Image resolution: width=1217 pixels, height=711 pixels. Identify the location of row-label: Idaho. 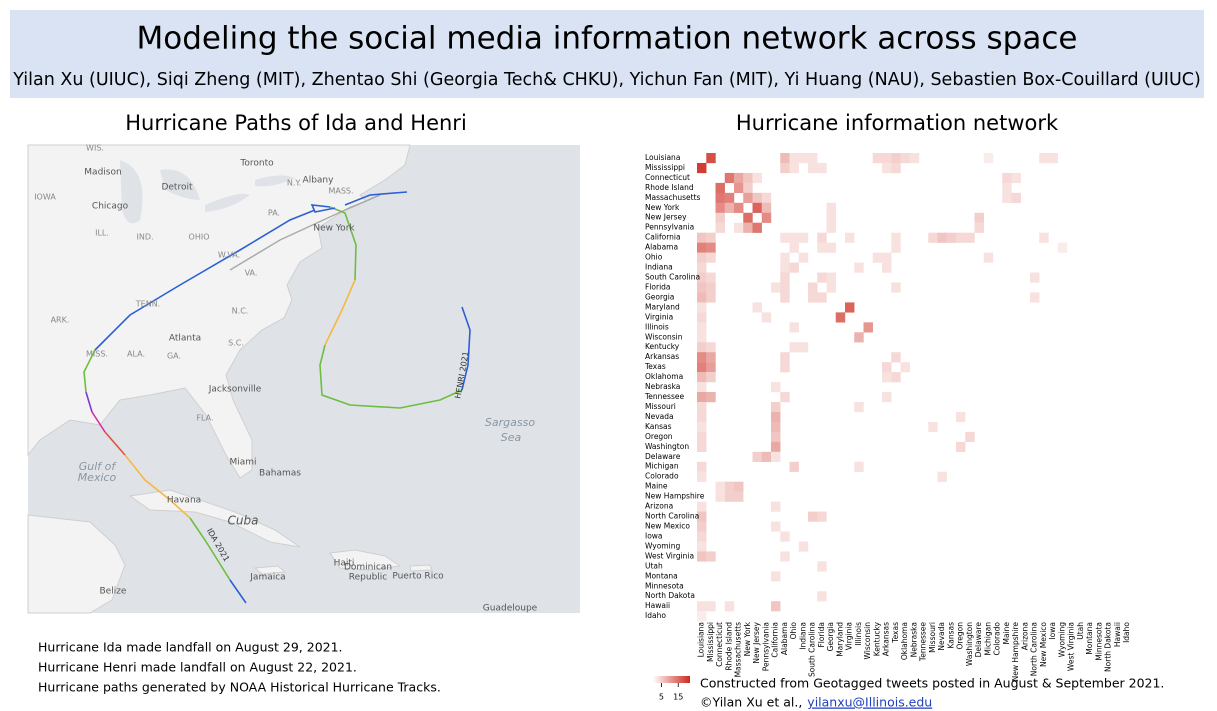
(655, 615).